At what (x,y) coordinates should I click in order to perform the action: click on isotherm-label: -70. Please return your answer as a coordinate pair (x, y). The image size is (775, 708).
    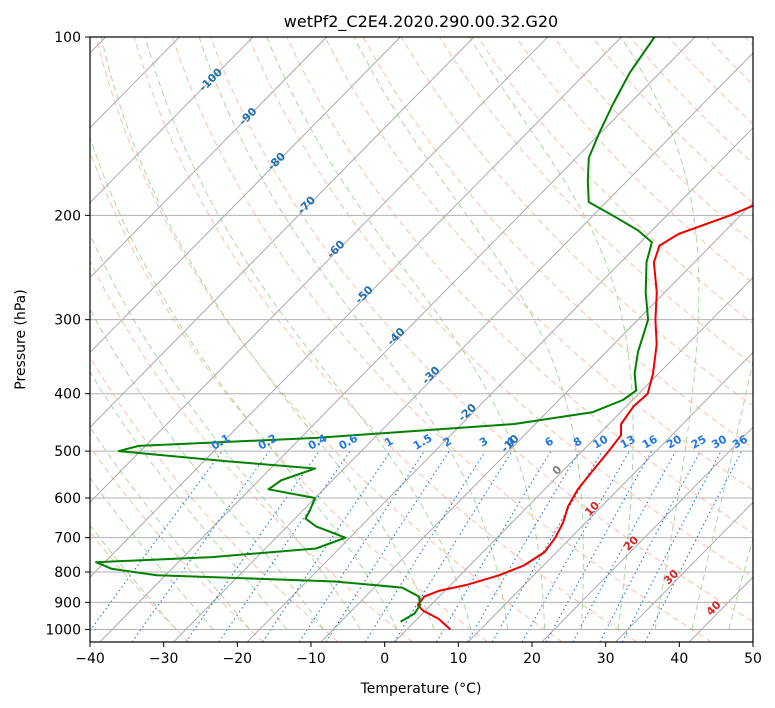
    Looking at the image, I should click on (306, 204).